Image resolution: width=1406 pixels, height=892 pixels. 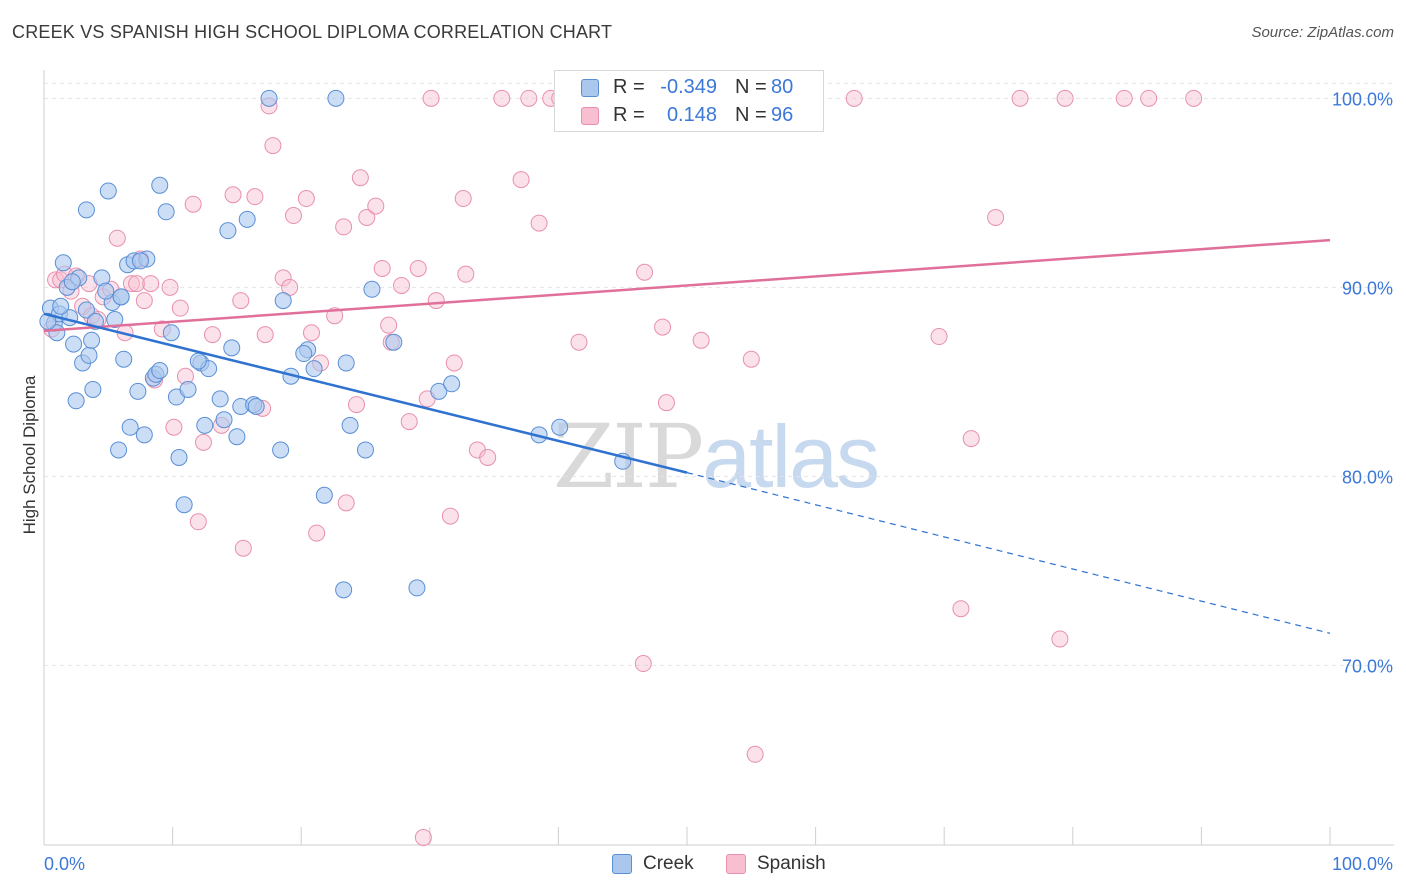 I want to click on creek-r-label: R =, so click(x=629, y=87).